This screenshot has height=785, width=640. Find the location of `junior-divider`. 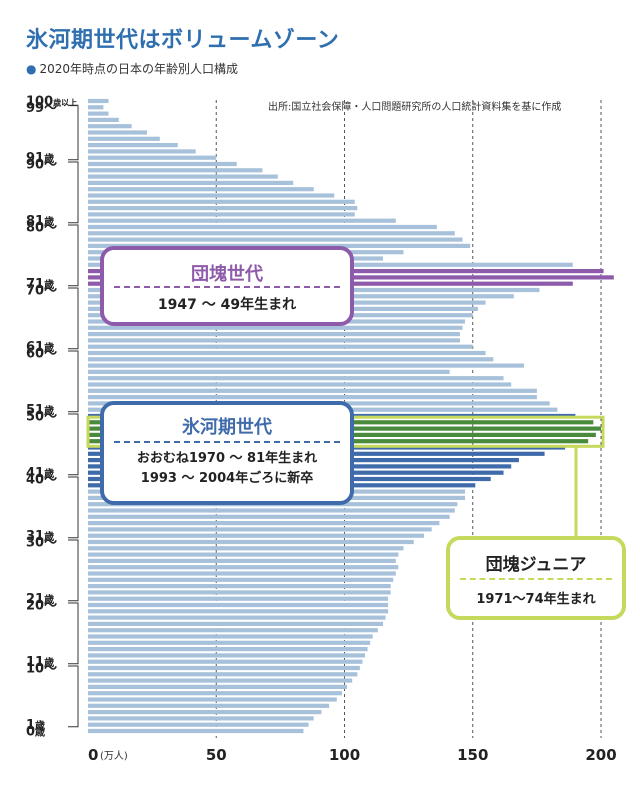

junior-divider is located at coordinates (536, 579).